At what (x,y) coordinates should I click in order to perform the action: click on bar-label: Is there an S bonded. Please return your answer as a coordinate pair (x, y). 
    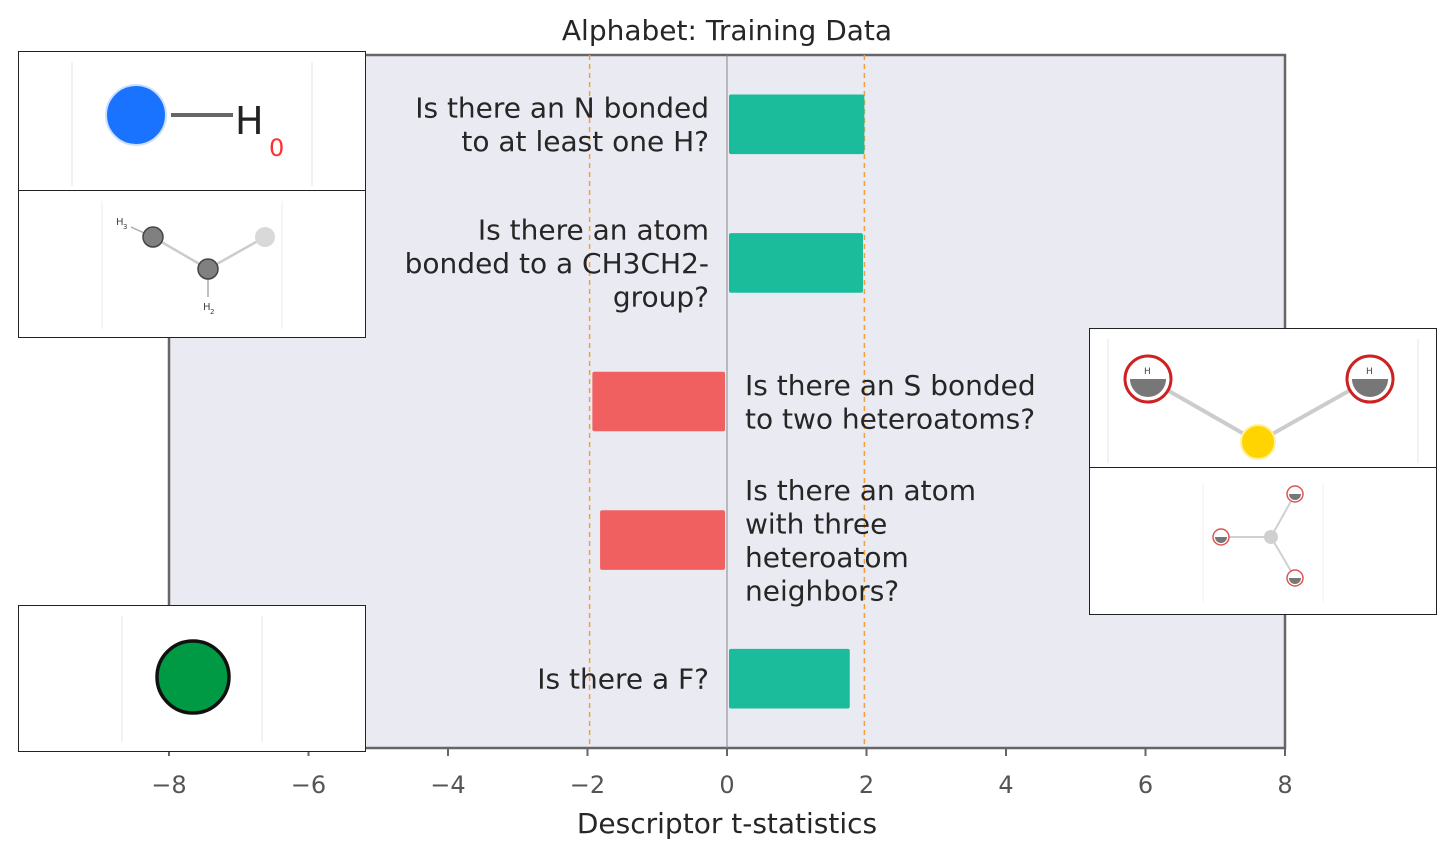
    Looking at the image, I should click on (890, 385).